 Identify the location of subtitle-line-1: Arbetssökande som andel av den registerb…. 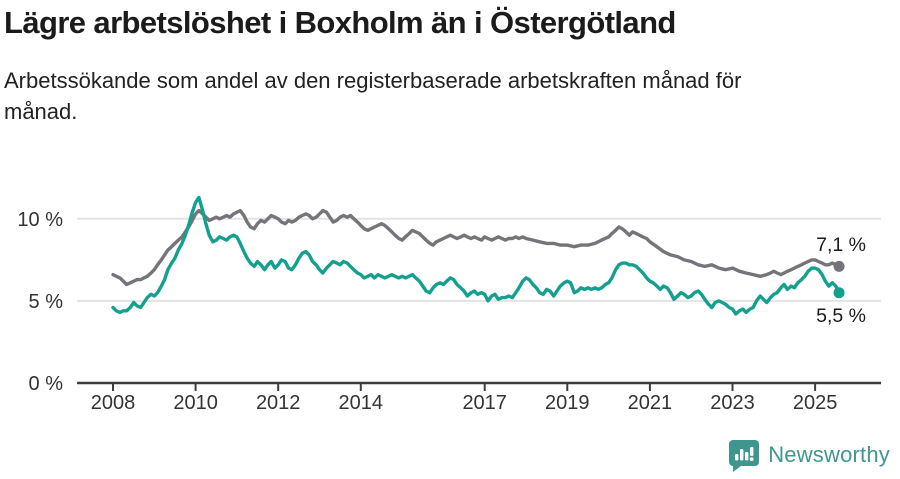
(373, 80).